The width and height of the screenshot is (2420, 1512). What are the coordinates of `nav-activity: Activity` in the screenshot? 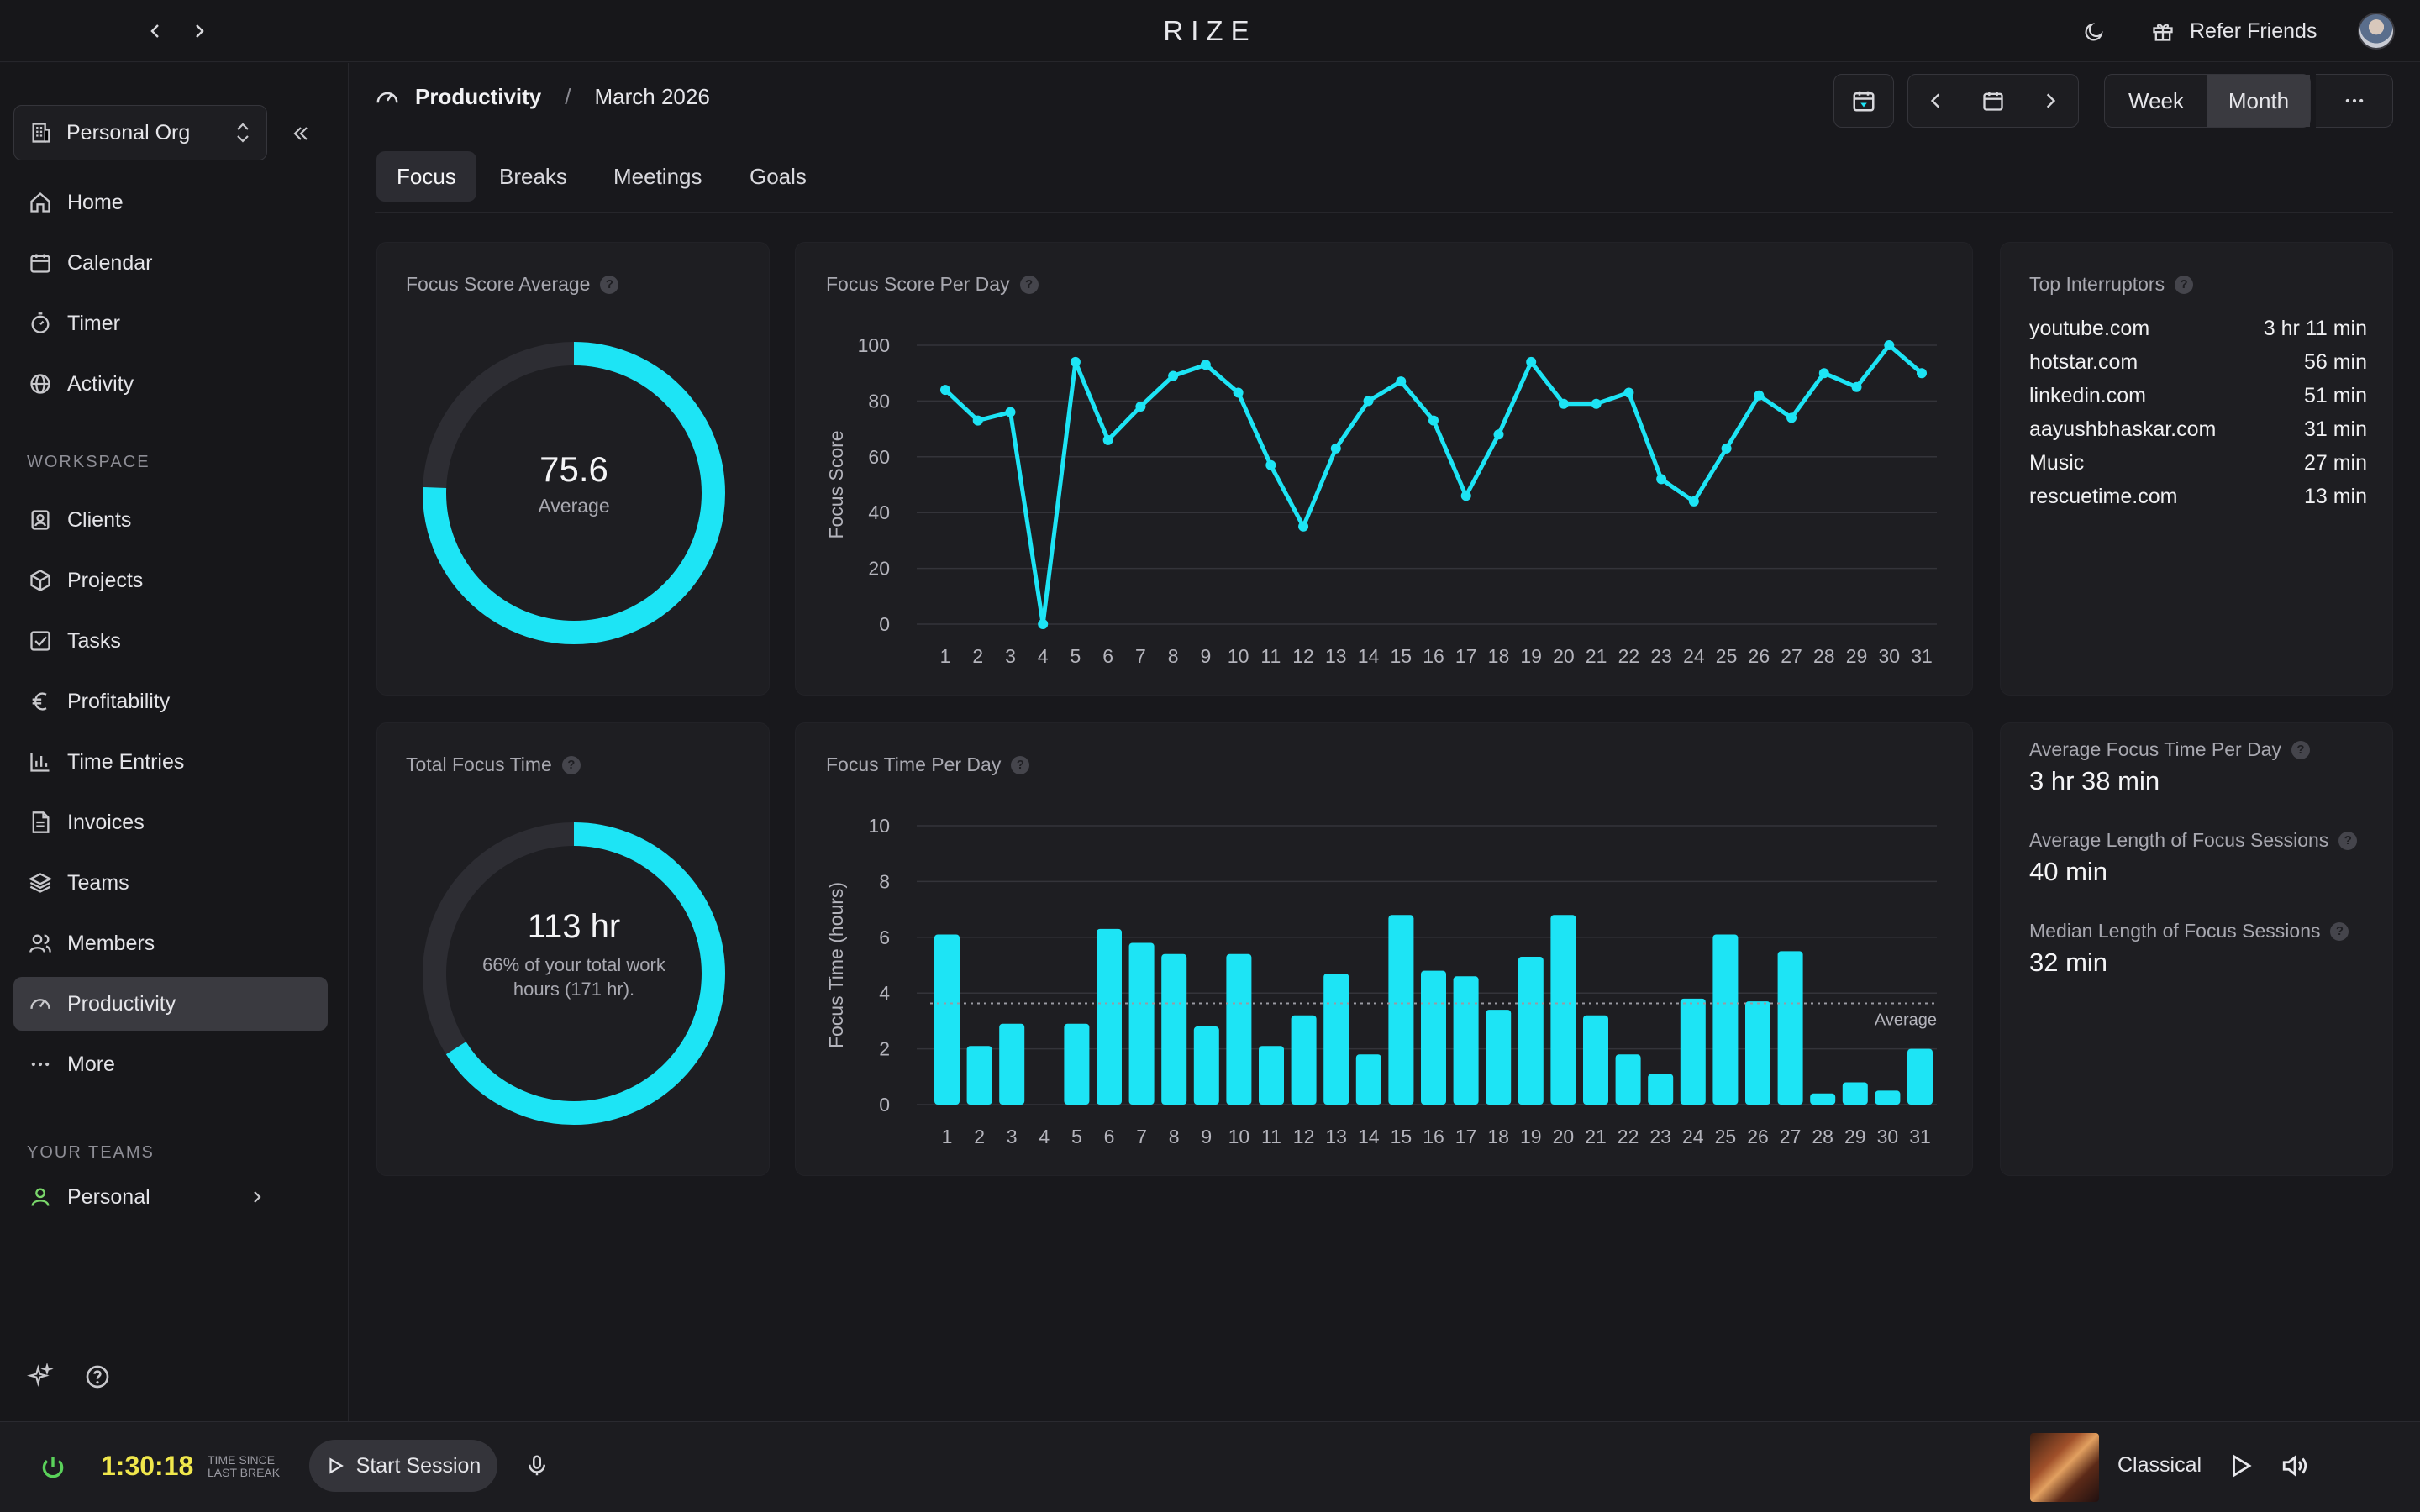 It's located at (170, 384).